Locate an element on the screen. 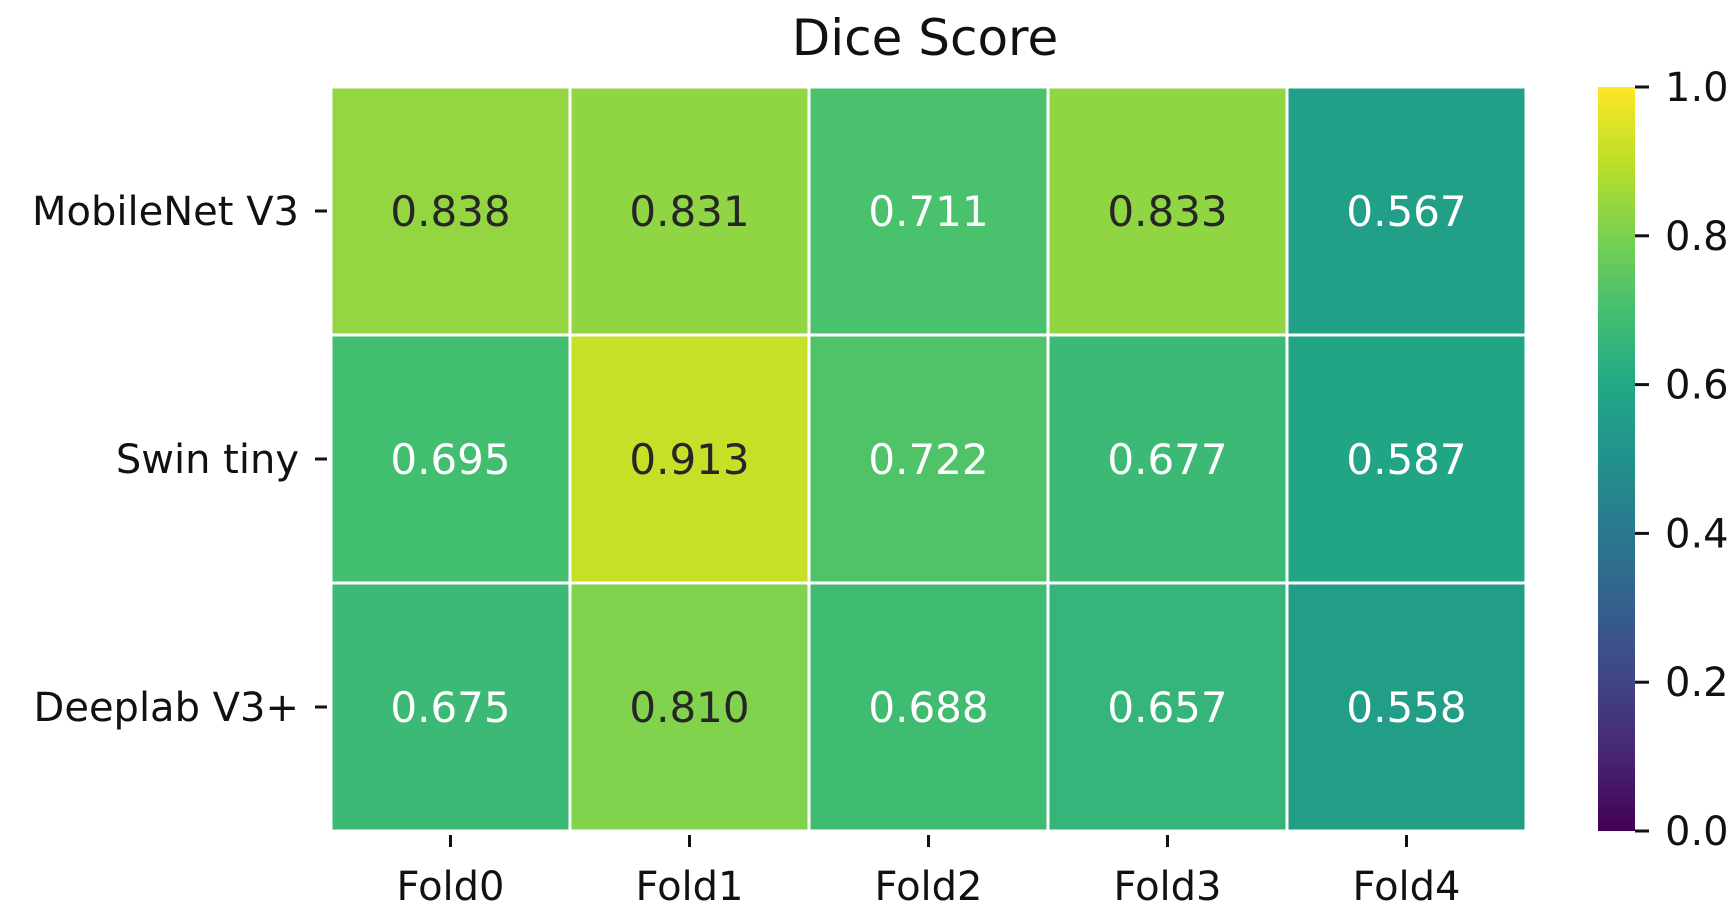 The width and height of the screenshot is (1733, 908). row-tick-label: Swin tiny is located at coordinates (207, 460).